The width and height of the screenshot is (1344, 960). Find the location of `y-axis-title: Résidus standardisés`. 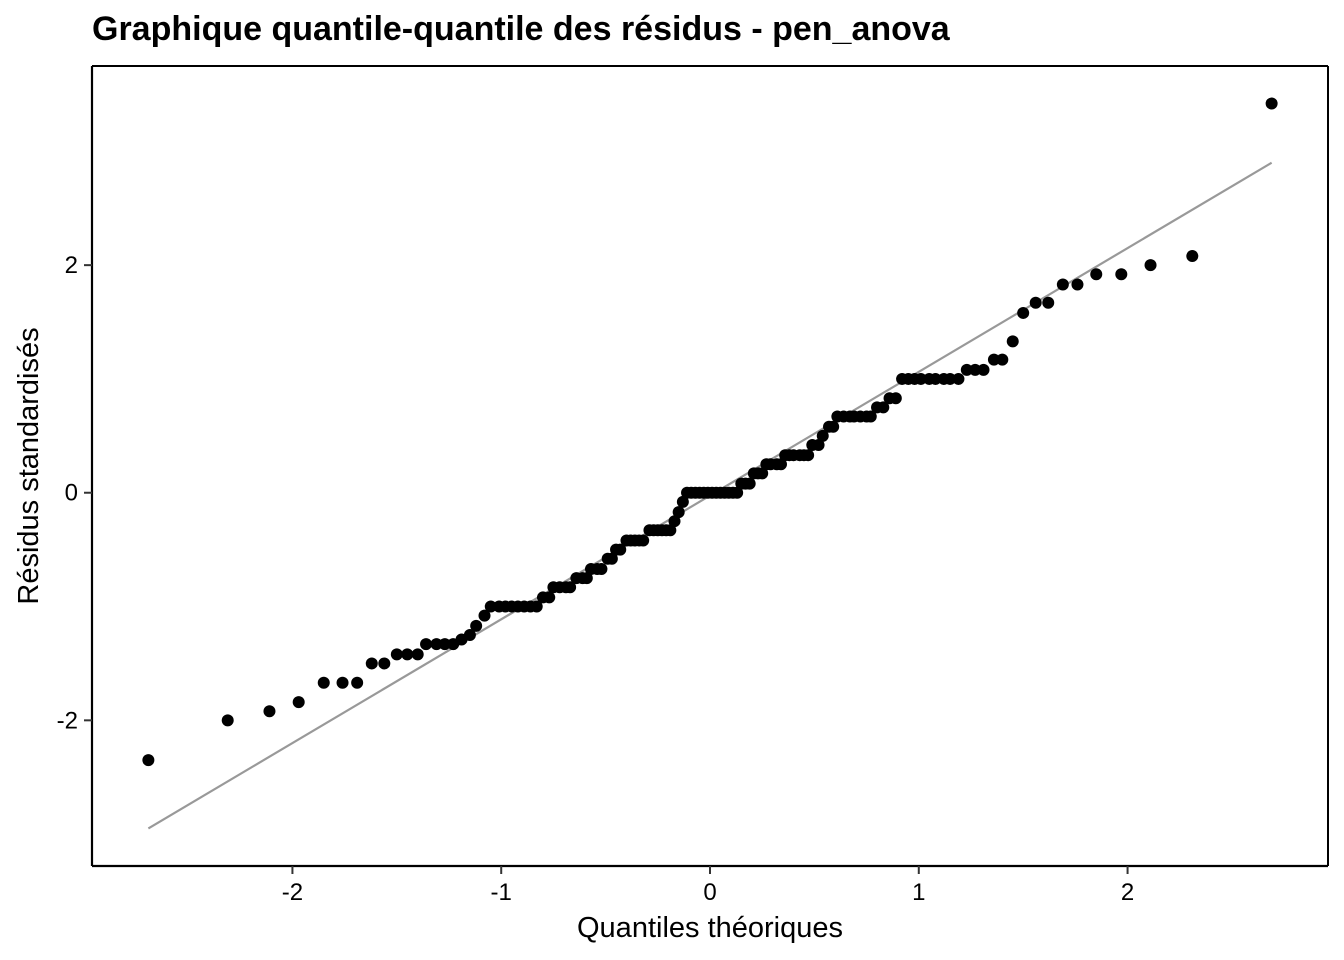

y-axis-title: Résidus standardisés is located at coordinates (29, 465).